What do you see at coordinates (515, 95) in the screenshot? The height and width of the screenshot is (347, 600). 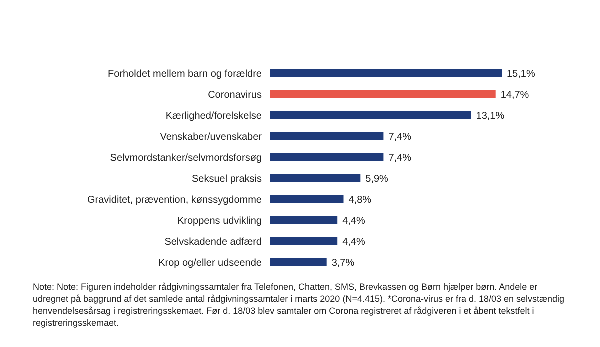 I see `data-label: 14,7%` at bounding box center [515, 95].